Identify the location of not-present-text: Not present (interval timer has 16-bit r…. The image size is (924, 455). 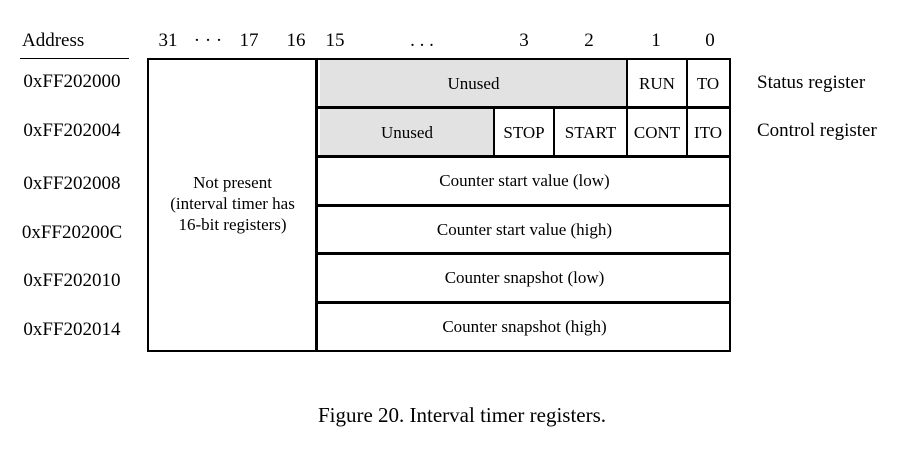
(232, 203).